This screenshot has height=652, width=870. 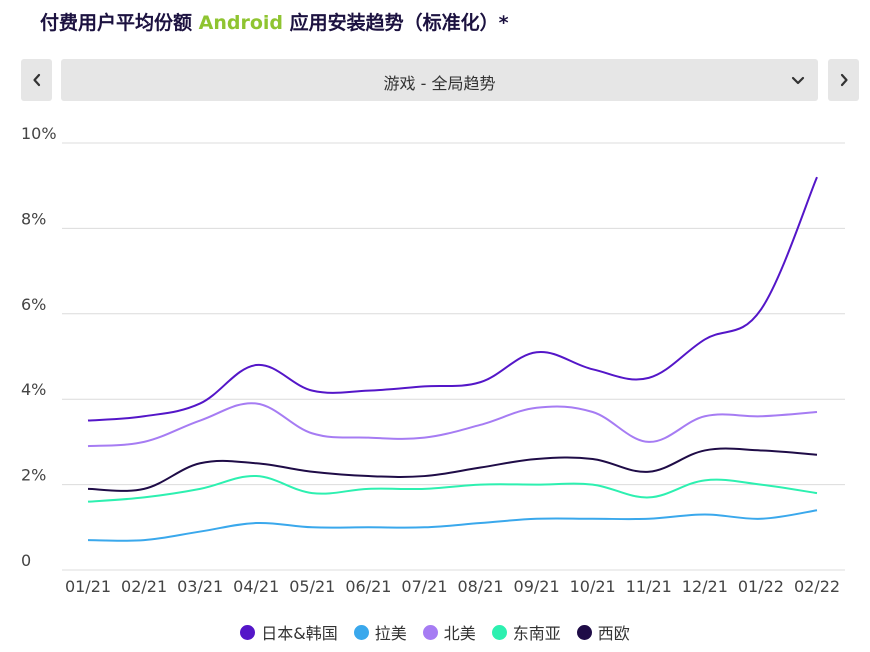 What do you see at coordinates (88, 586) in the screenshot?
I see `x-tick-label: 01/21` at bounding box center [88, 586].